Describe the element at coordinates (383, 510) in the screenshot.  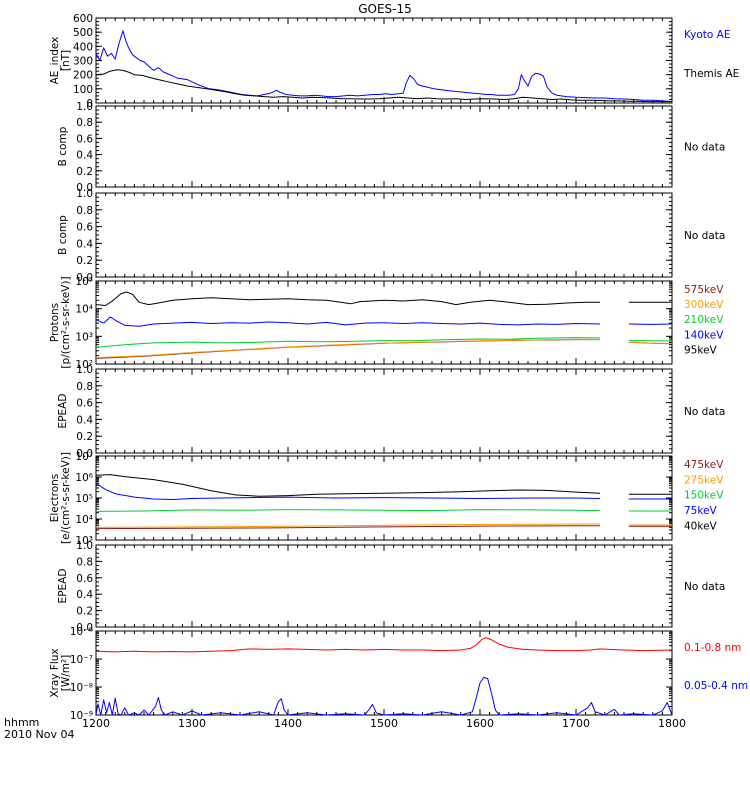
I see `series-line-150kev` at that location.